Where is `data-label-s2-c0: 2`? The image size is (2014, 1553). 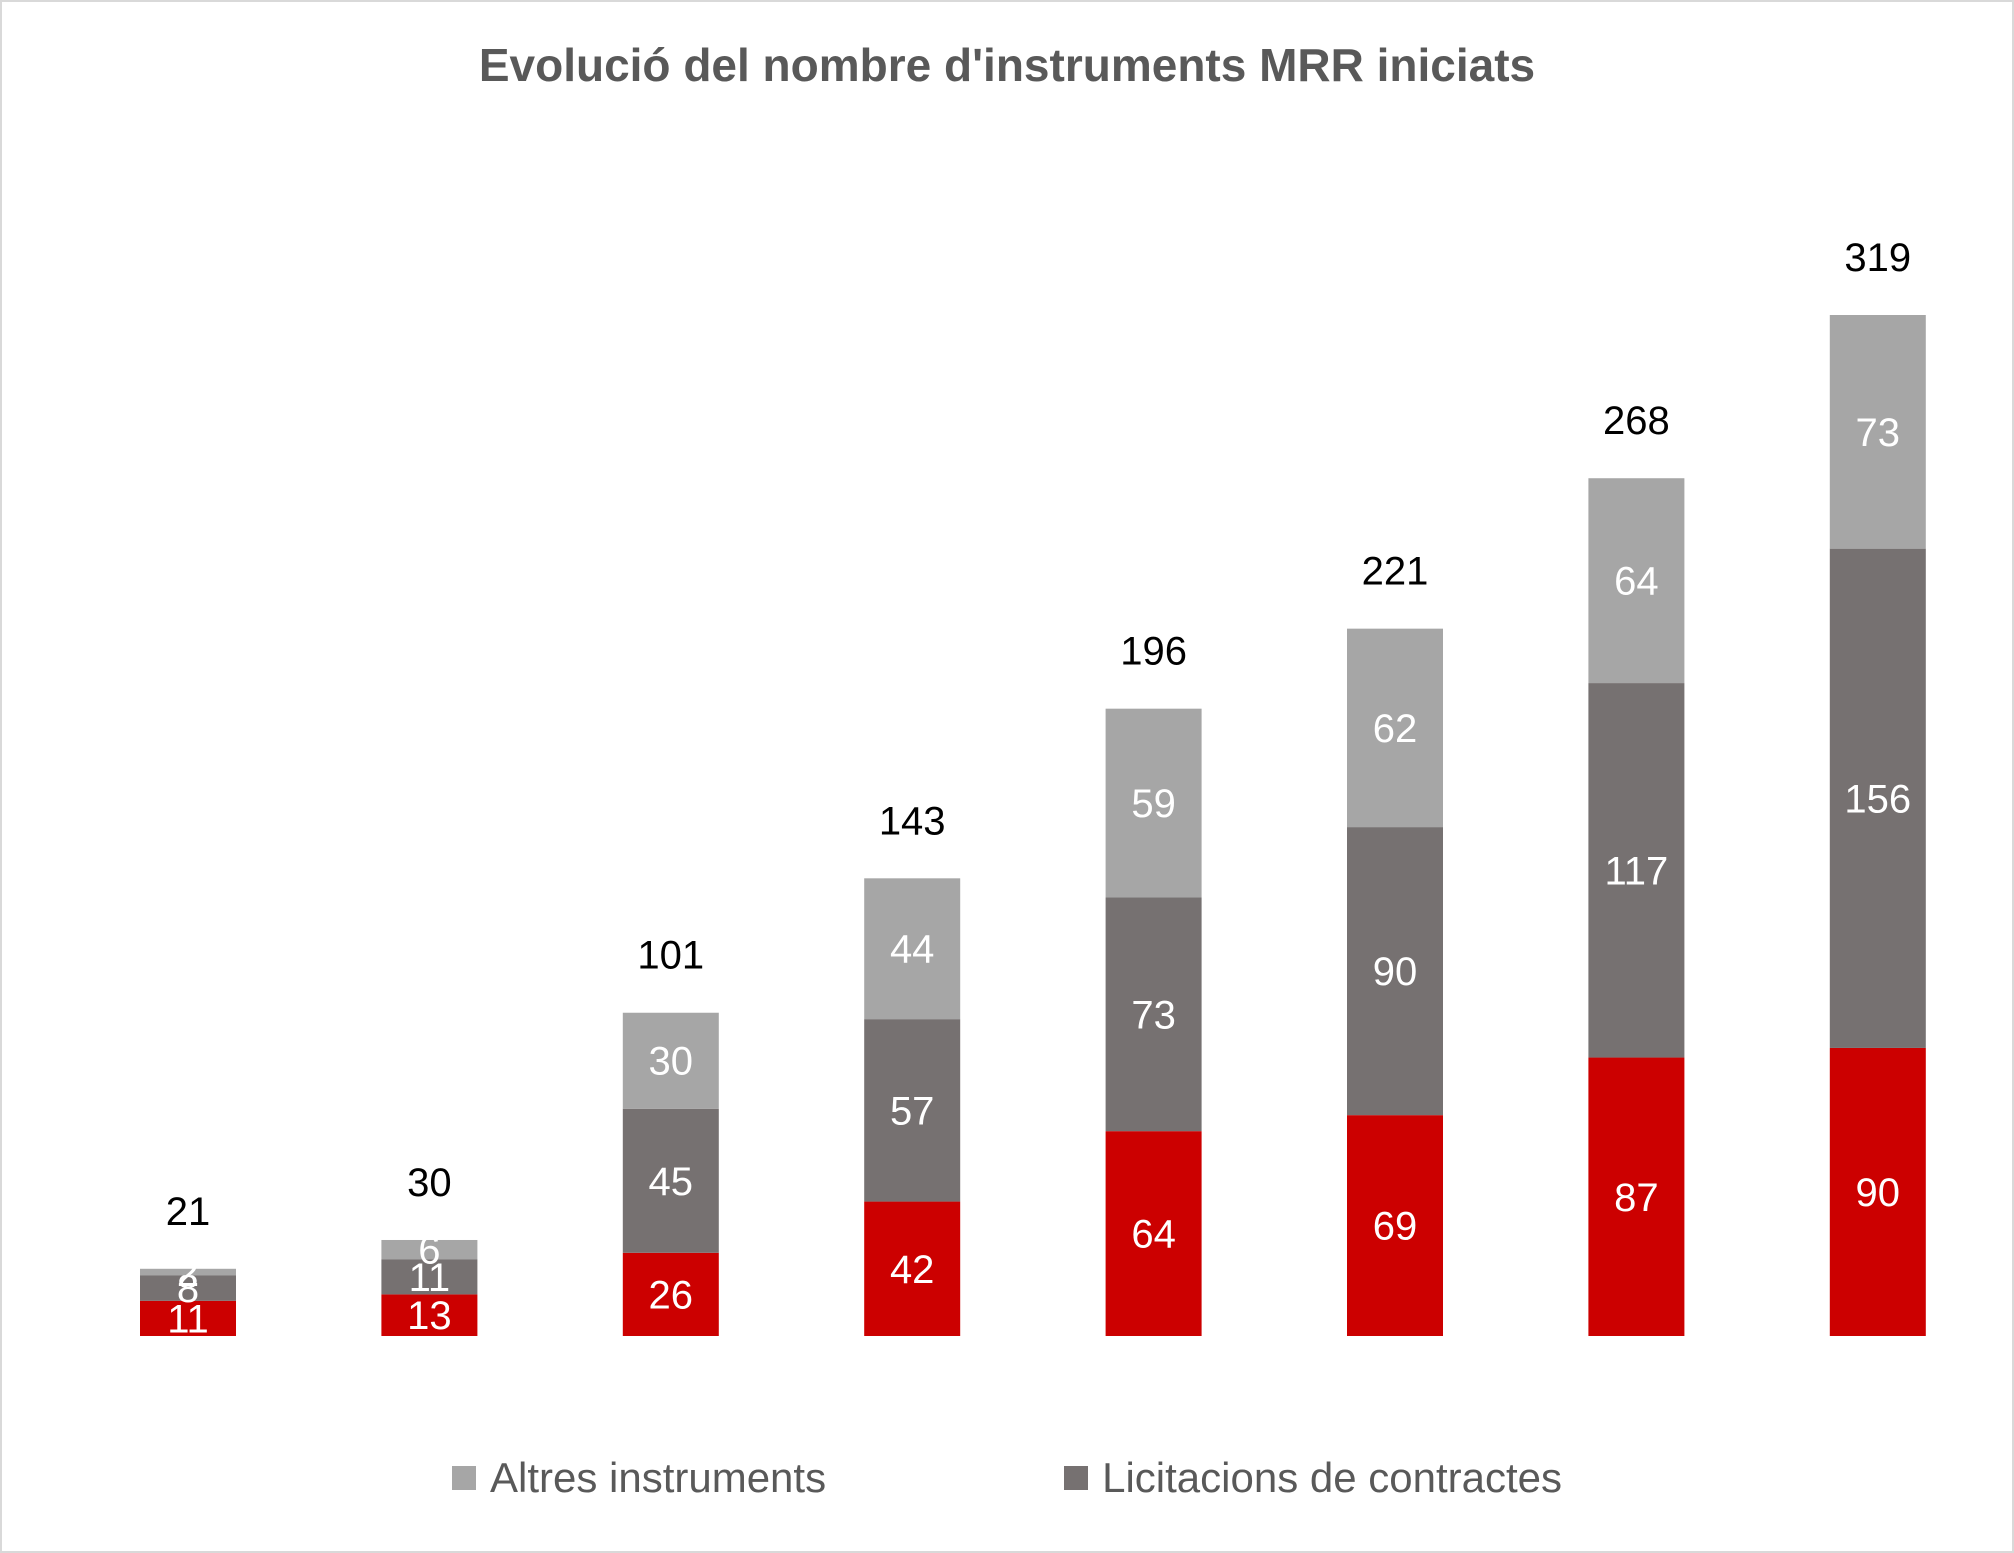
data-label-s2-c0: 2 is located at coordinates (188, 1273).